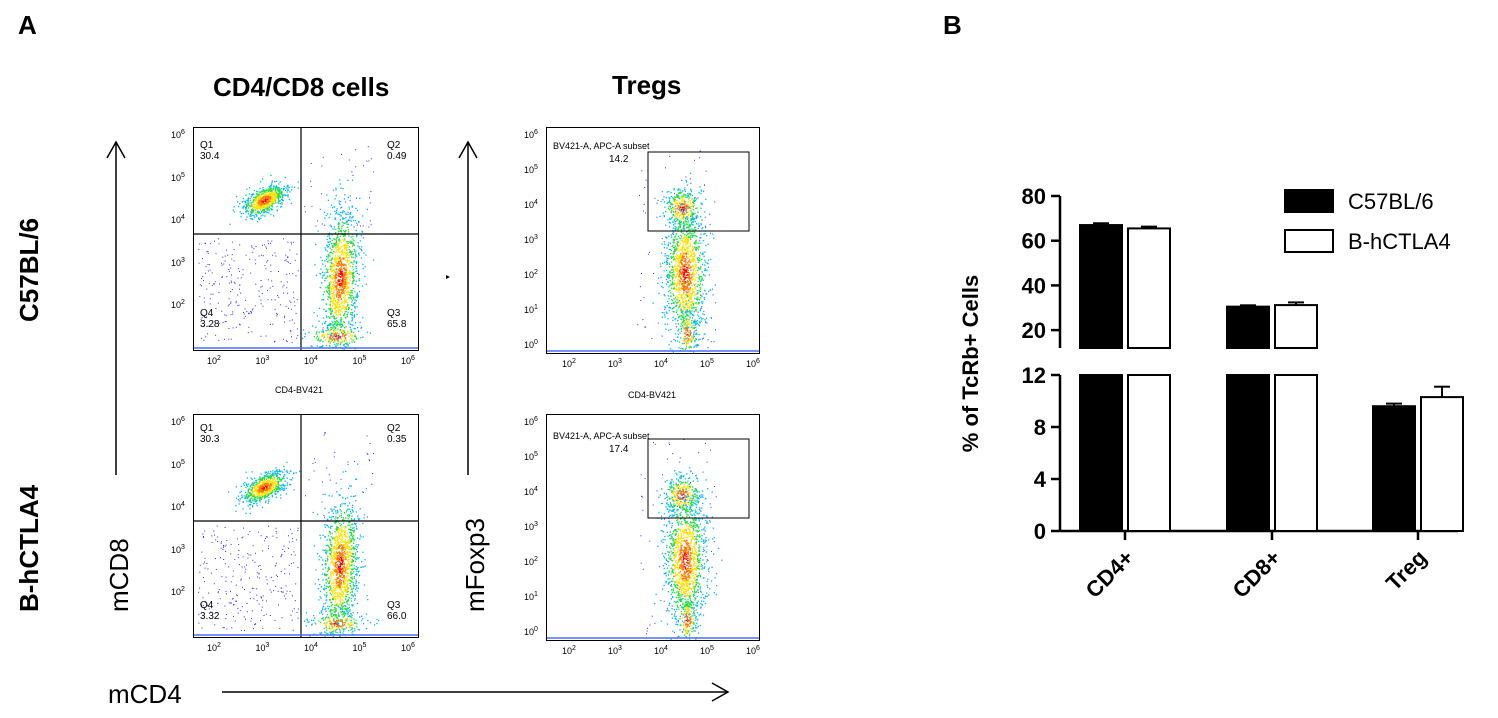  What do you see at coordinates (1391, 201) in the screenshot?
I see `legend-label: C57BL/6` at bounding box center [1391, 201].